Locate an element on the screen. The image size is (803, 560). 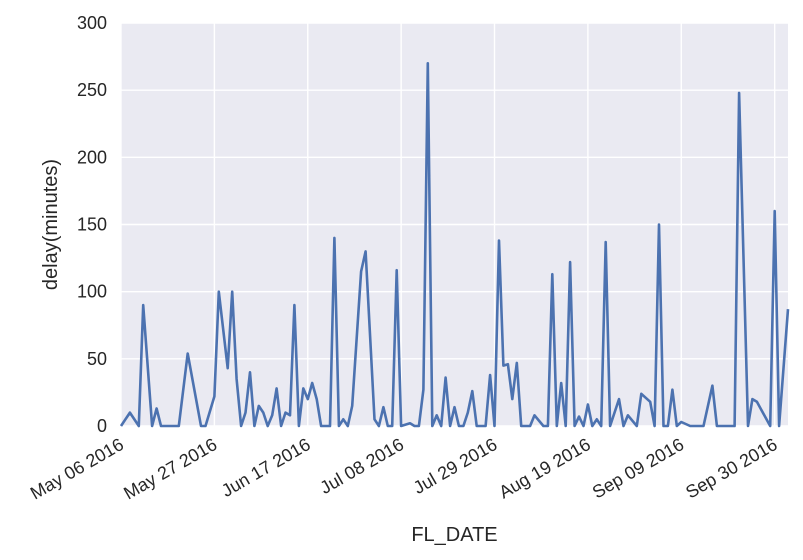
y-tick-label: 200 is located at coordinates (92, 157).